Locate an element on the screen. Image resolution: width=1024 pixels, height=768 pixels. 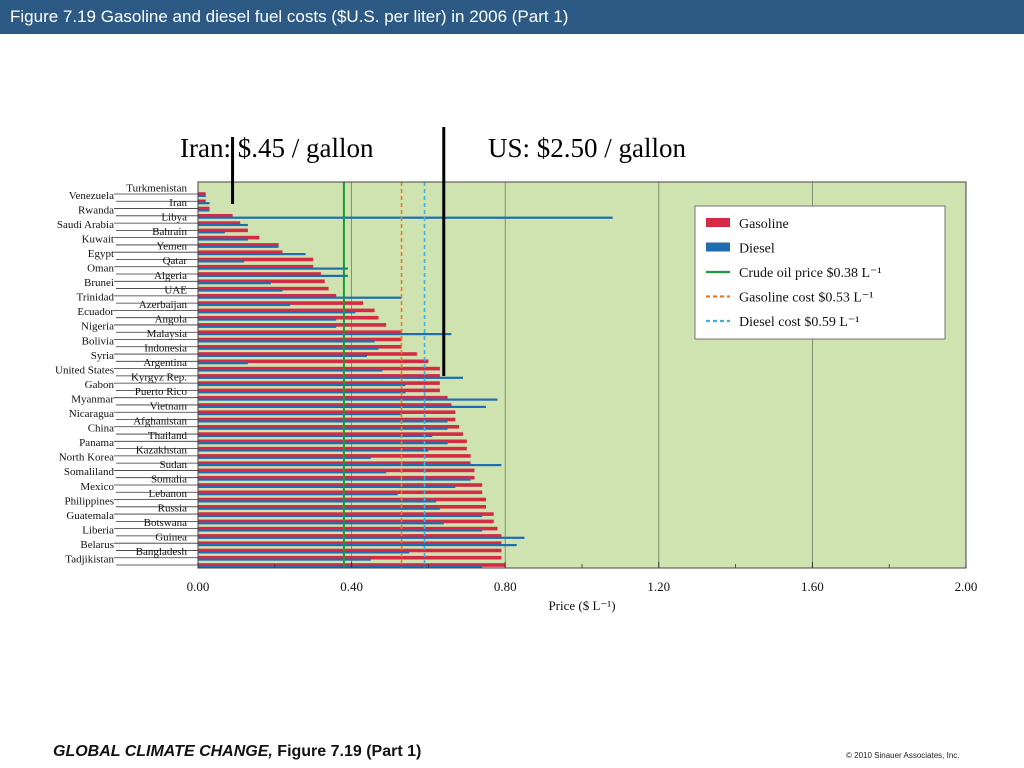
category-label: United States is located at coordinates (84, 370).